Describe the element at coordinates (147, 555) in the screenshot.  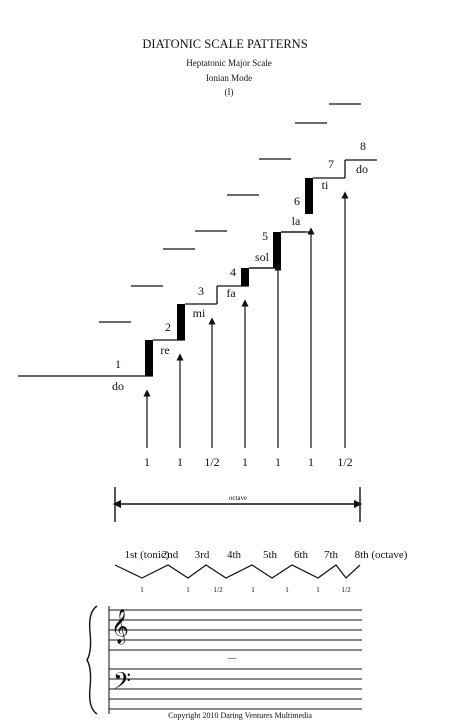
I see `degree-label: 1st (tonic)` at that location.